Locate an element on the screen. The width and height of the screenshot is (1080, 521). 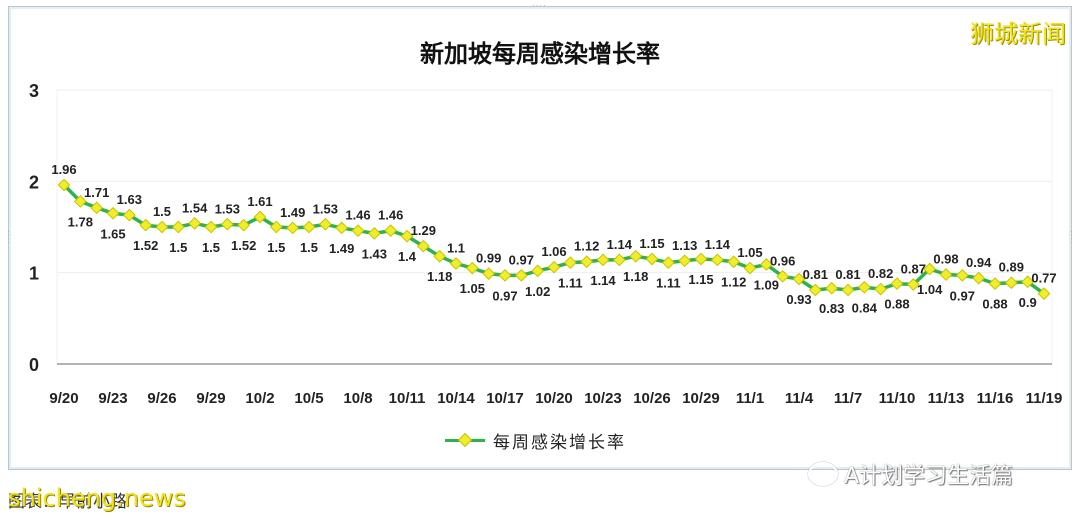
data-label: 1.49 is located at coordinates (292, 212).